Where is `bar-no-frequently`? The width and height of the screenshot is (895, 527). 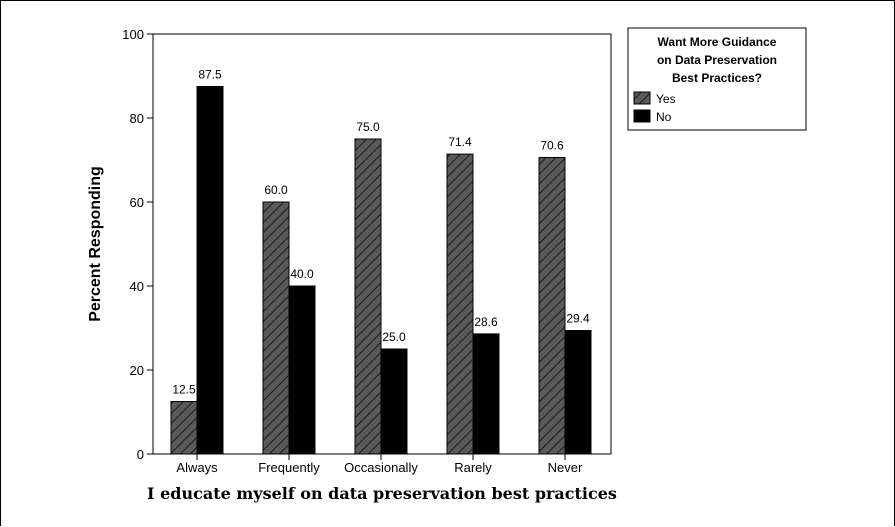 bar-no-frequently is located at coordinates (302, 370).